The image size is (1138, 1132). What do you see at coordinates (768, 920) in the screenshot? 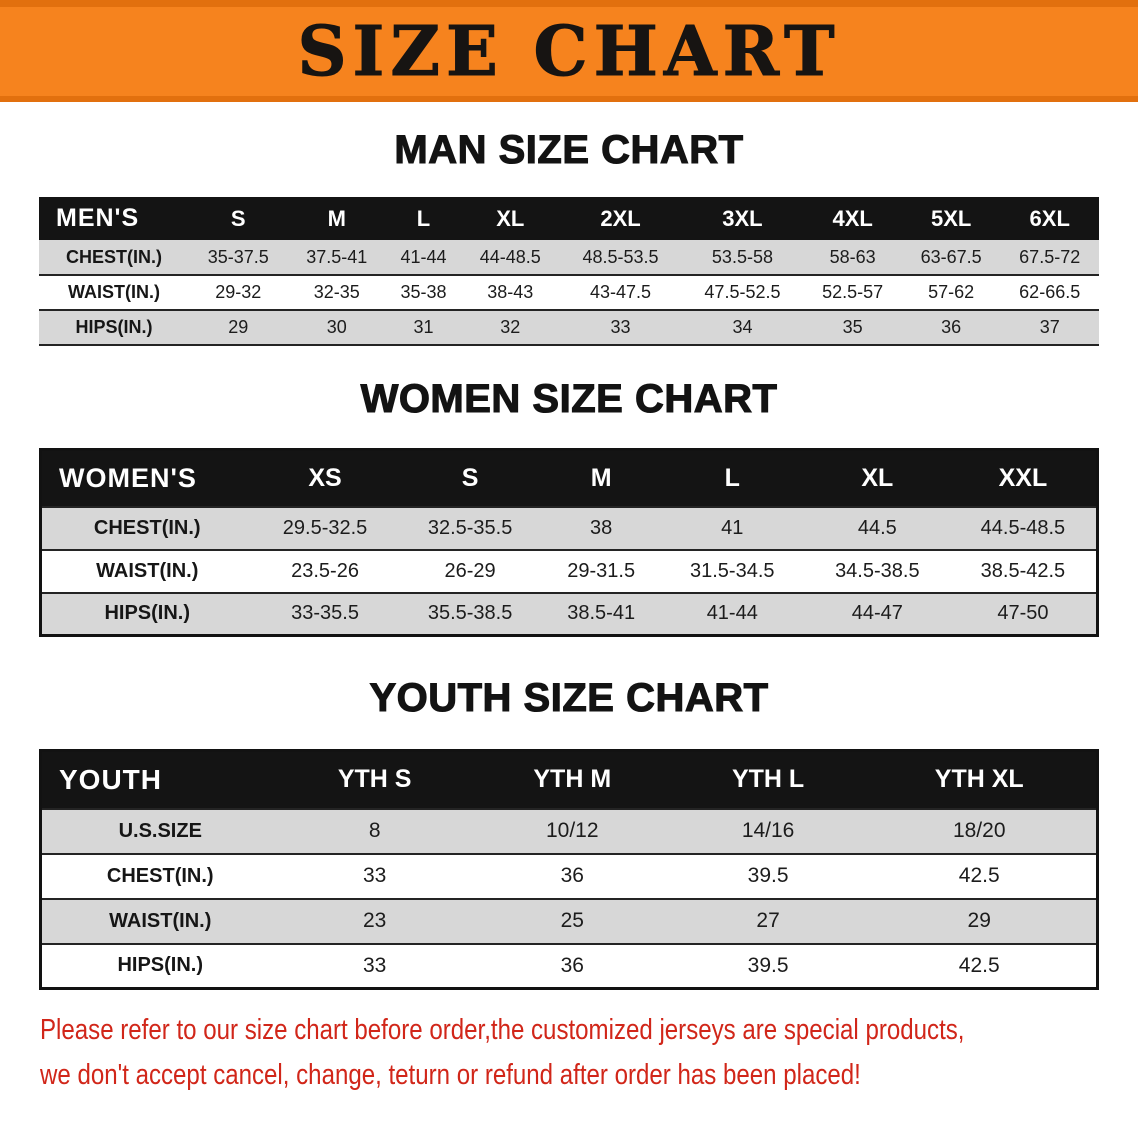
I see `size-value-cell: 27` at bounding box center [768, 920].